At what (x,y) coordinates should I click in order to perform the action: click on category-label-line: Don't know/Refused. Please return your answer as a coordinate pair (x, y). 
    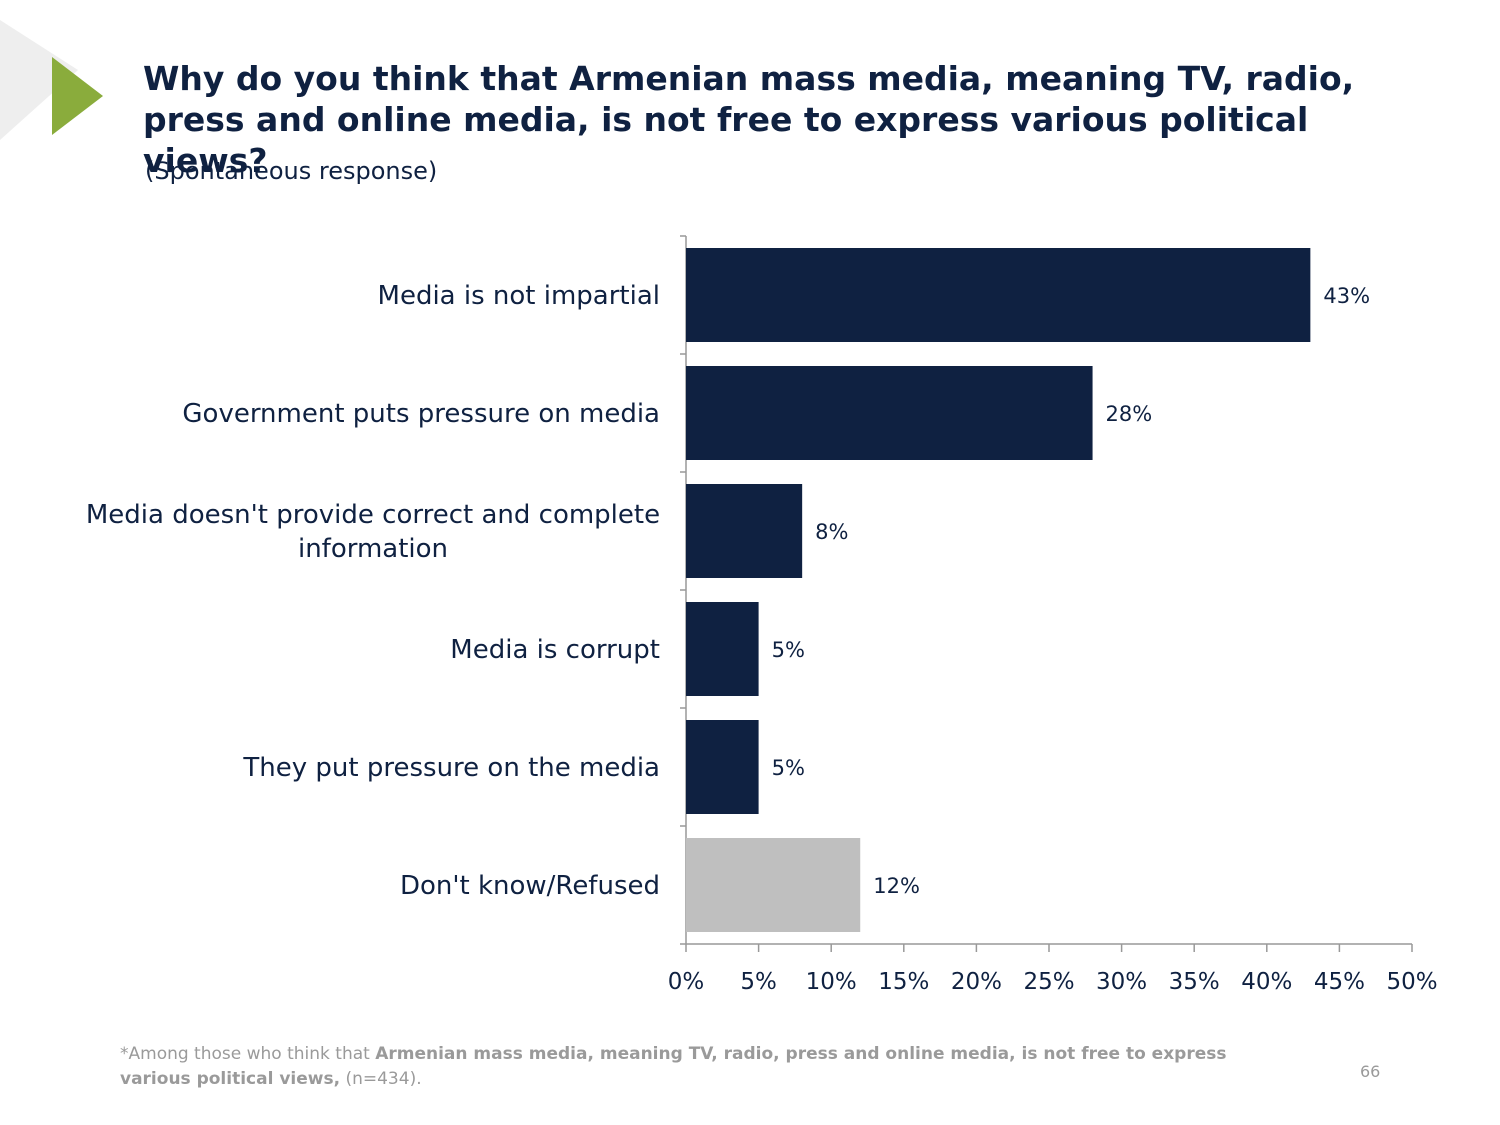
    Looking at the image, I should click on (530, 886).